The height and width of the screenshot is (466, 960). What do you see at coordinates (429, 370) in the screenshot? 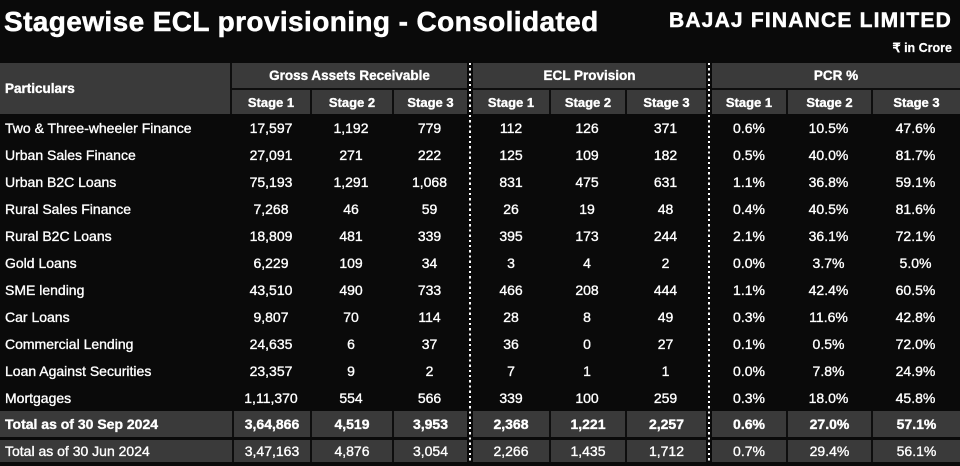
I see `cell-gross-stage3: 2` at bounding box center [429, 370].